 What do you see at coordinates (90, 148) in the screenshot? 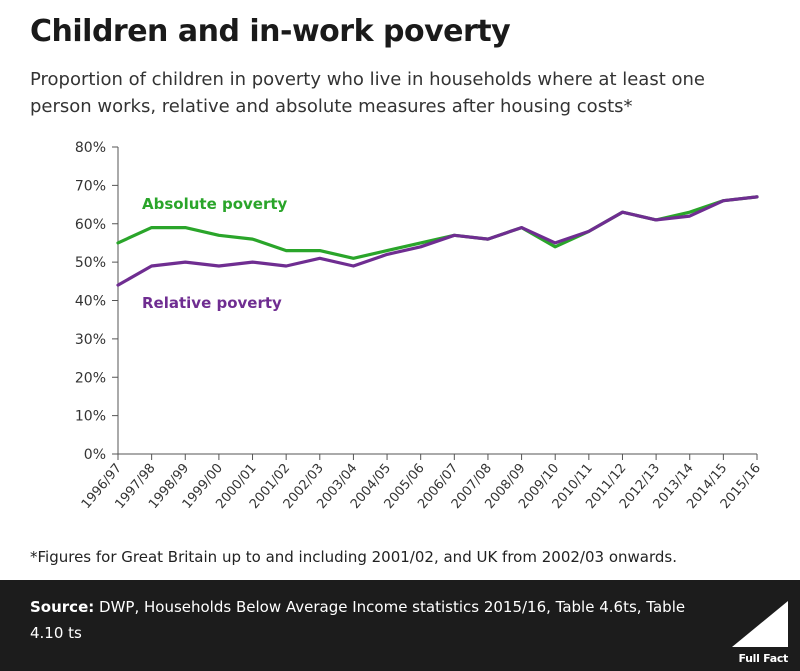
I see `y-tick-label: 80%` at bounding box center [90, 148].